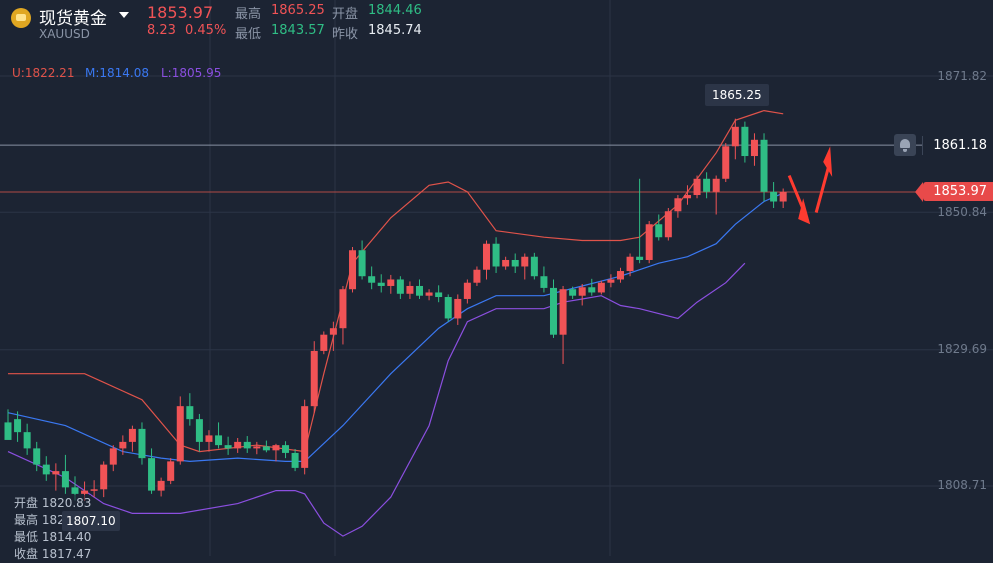  What do you see at coordinates (954, 192) in the screenshot?
I see `current-price-tag: 1853.97` at bounding box center [954, 192].